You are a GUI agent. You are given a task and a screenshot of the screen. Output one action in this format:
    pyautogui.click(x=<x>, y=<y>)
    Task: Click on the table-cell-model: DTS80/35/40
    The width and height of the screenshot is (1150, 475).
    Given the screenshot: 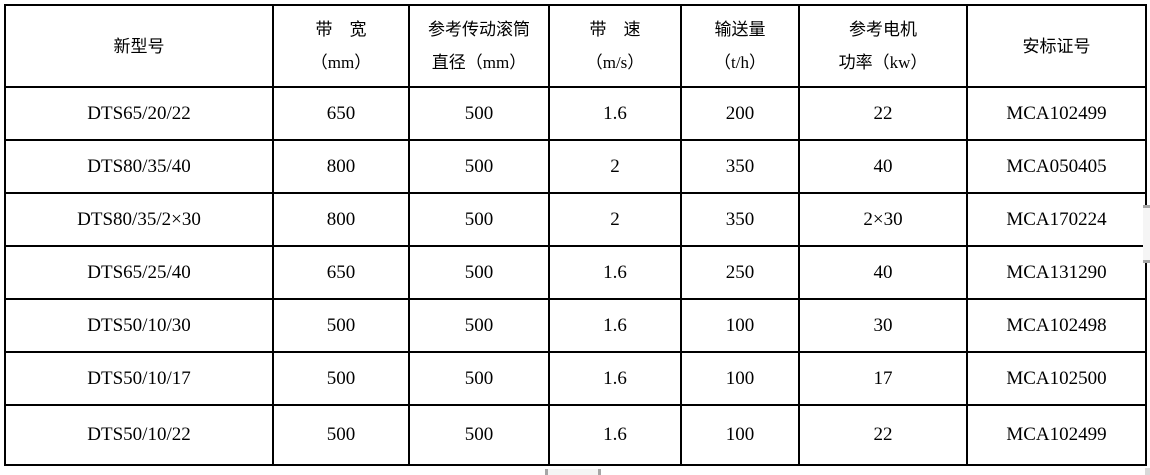 What is the action you would take?
    pyautogui.click(x=139, y=166)
    